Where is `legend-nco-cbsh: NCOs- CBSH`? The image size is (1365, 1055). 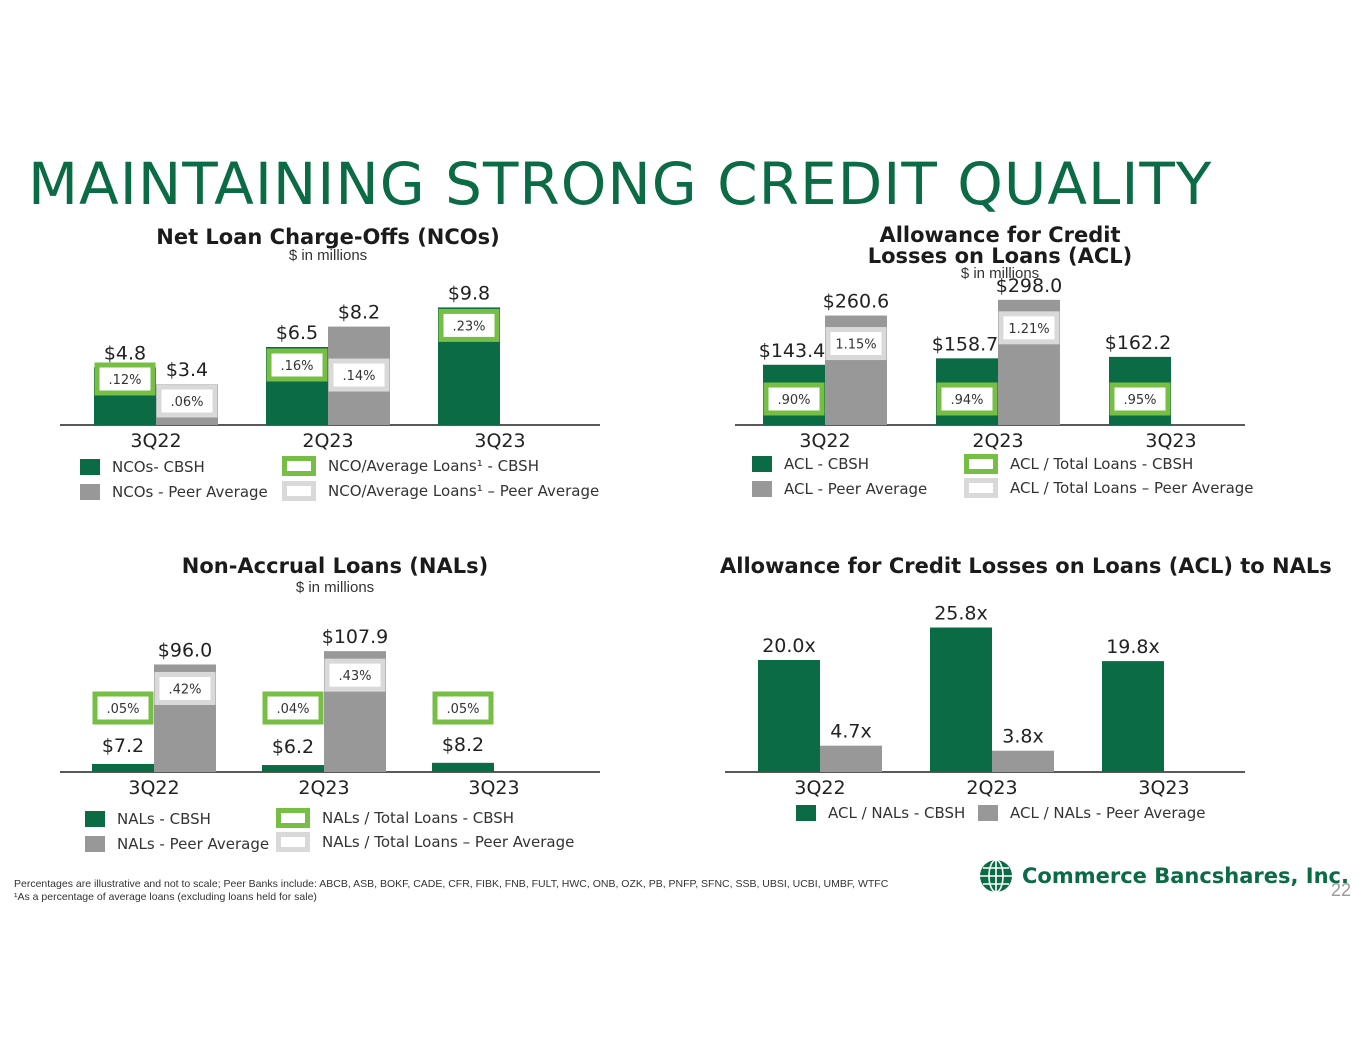
legend-nco-cbsh: NCOs- CBSH is located at coordinates (142, 467).